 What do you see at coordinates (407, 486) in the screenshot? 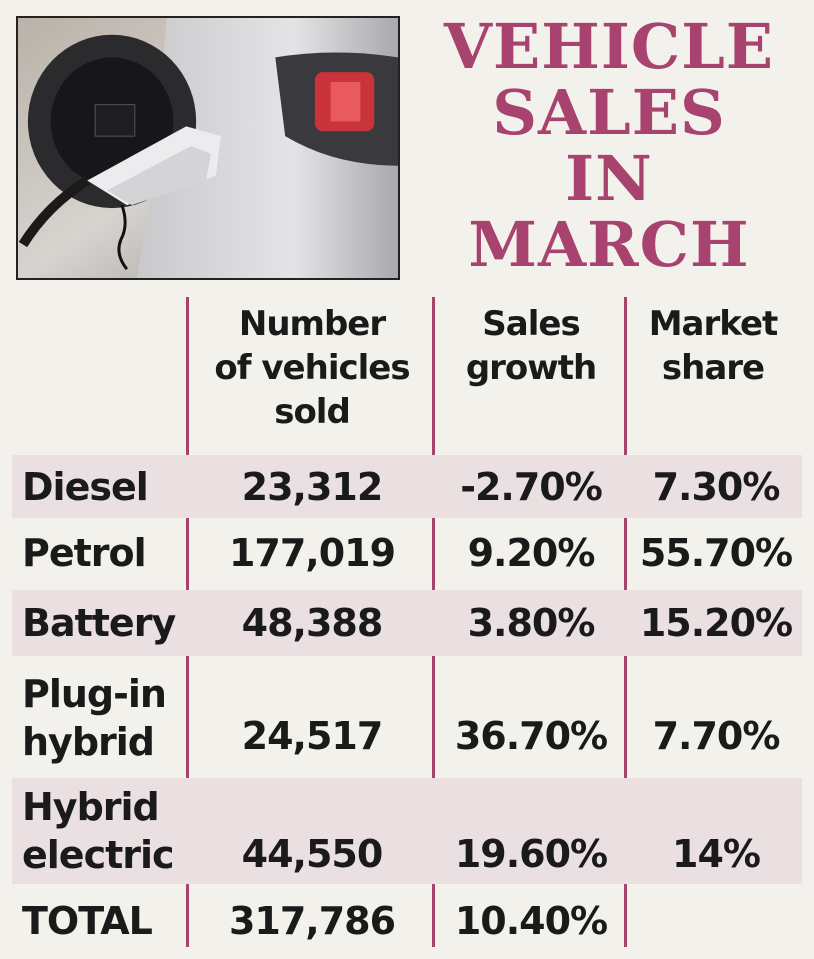
I see `table-row-diesel: Diesel 23,312 -2.70% 7.30%` at bounding box center [407, 486].